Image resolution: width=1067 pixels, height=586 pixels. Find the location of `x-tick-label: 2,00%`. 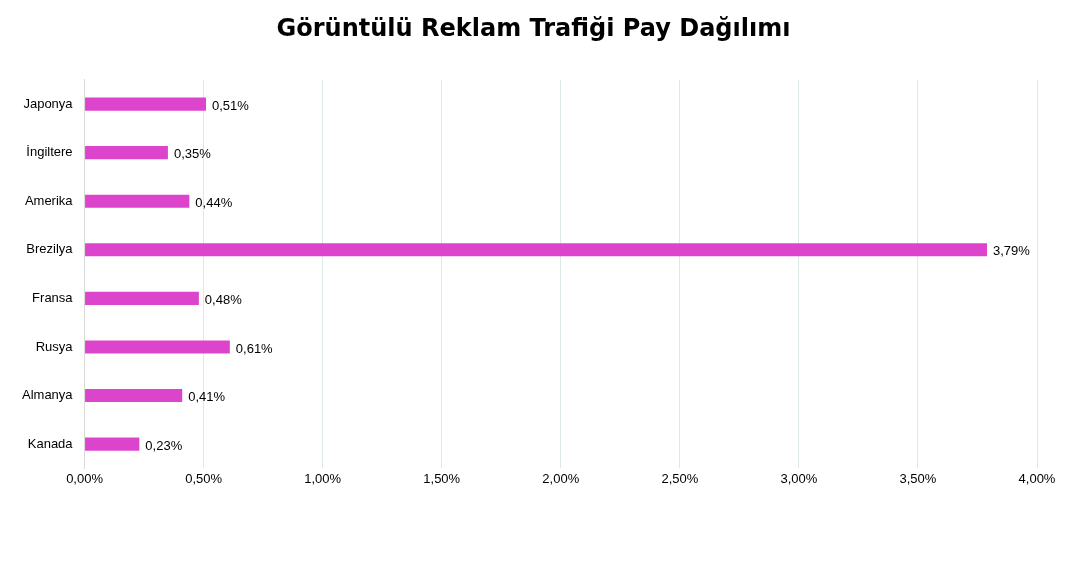

x-tick-label: 2,00% is located at coordinates (561, 478).